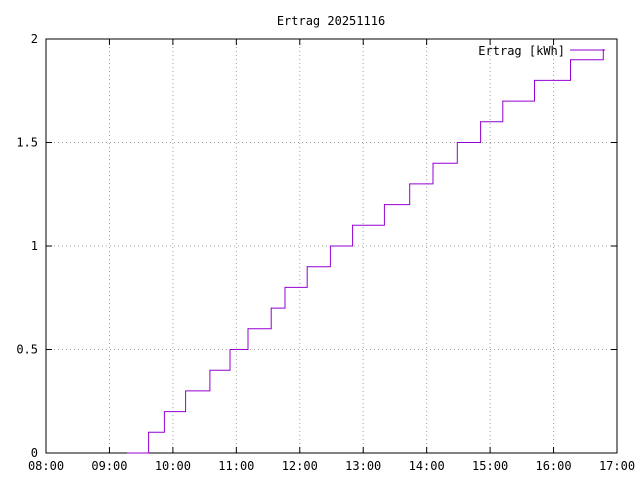 Image resolution: width=640 pixels, height=480 pixels. What do you see at coordinates (553, 466) in the screenshot?
I see `x-tick-label: 16:00` at bounding box center [553, 466].